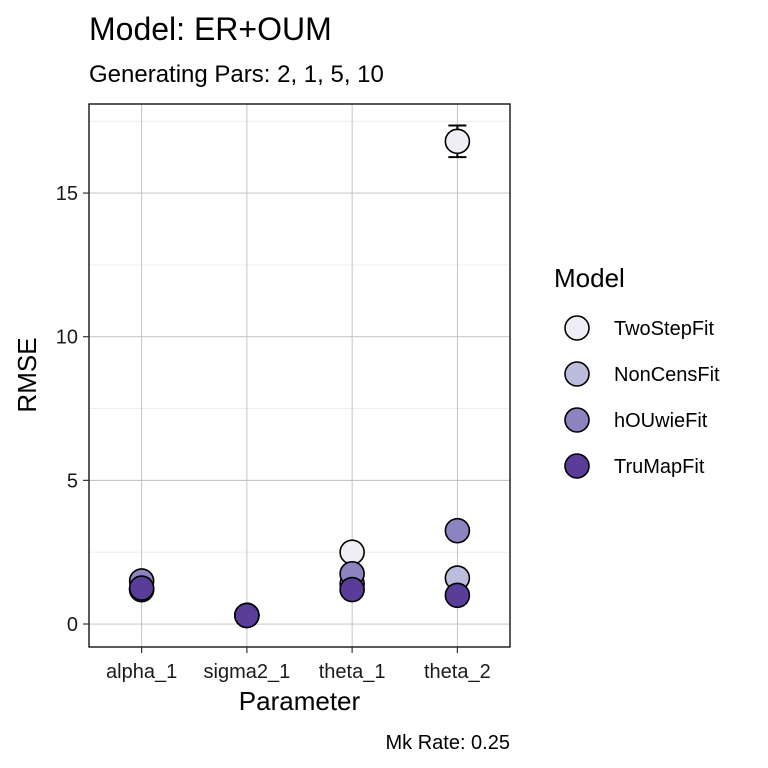 The image size is (768, 768). What do you see at coordinates (141, 672) in the screenshot?
I see `x-tick-label: alpha_1` at bounding box center [141, 672].